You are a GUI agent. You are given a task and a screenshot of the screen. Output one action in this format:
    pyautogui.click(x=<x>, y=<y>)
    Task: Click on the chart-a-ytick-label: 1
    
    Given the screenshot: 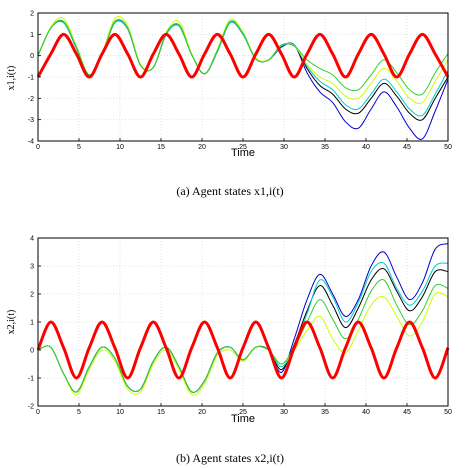 What is the action you would take?
    pyautogui.click(x=32, y=35)
    